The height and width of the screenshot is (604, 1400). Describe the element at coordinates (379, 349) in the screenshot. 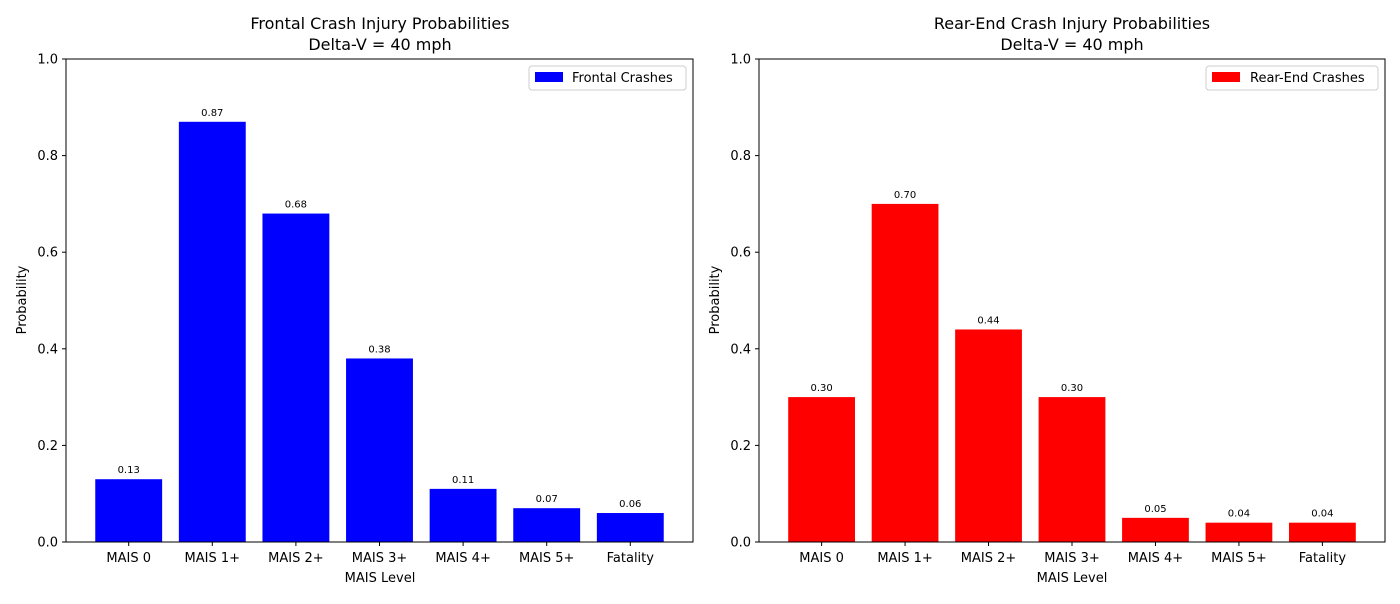

I see `data-label: 0.38` at that location.